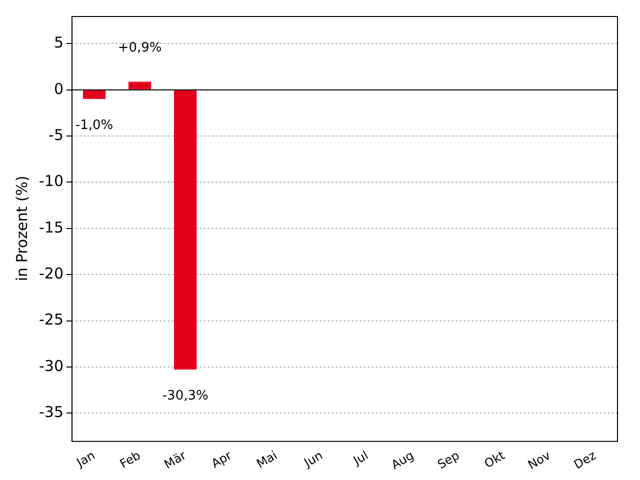 The image size is (640, 480). I want to click on x-tick-label: Aug, so click(402, 460).